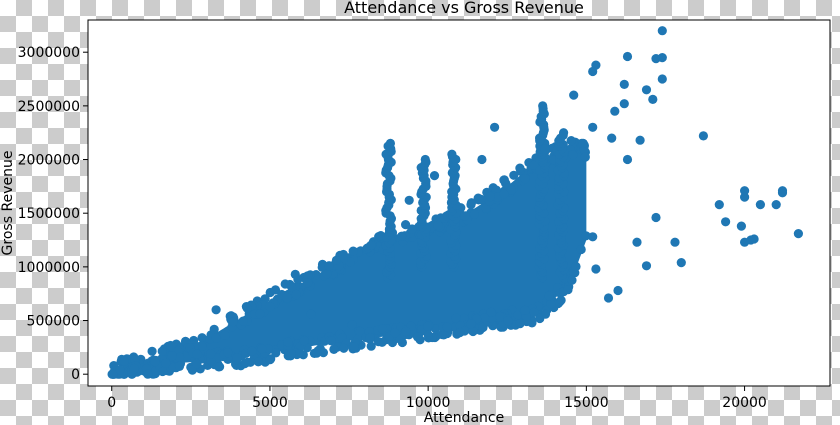 This screenshot has height=425, width=840. Describe the element at coordinates (49, 161) in the screenshot. I see `y-tick-label: 2000000` at that location.